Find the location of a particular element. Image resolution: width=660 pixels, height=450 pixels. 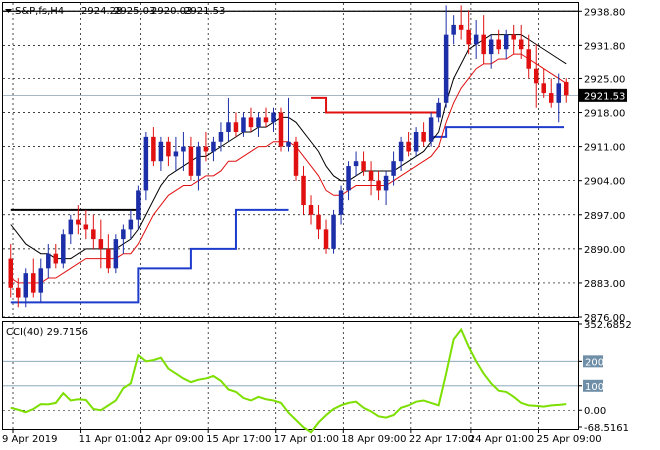

svg-text: 2921.53 is located at coordinates (604, 96).